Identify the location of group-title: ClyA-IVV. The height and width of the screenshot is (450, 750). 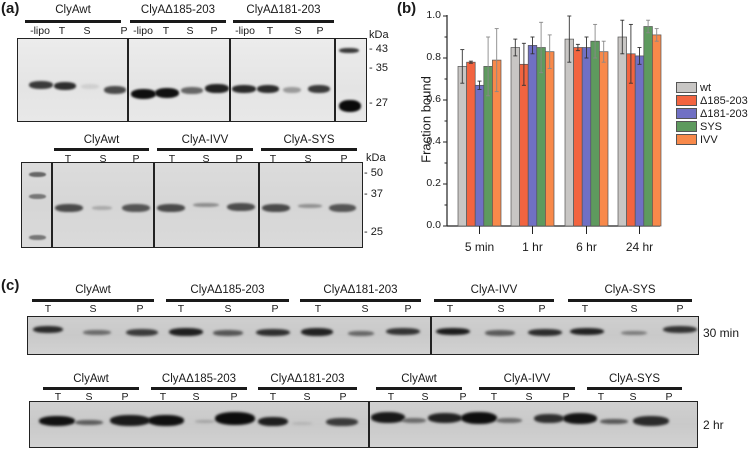
(205, 140).